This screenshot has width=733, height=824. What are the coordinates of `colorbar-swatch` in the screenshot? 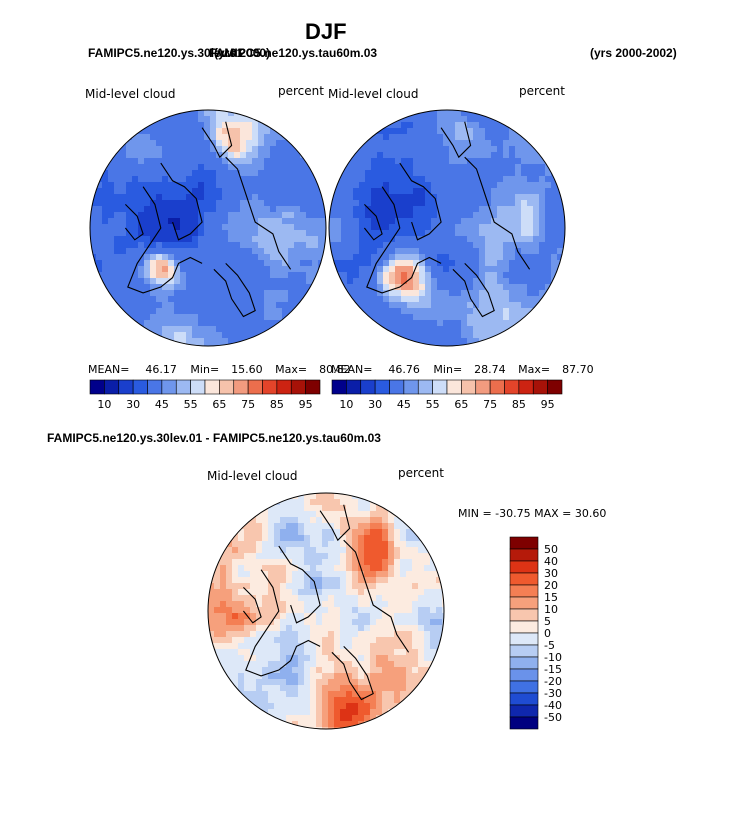 It's located at (313, 387).